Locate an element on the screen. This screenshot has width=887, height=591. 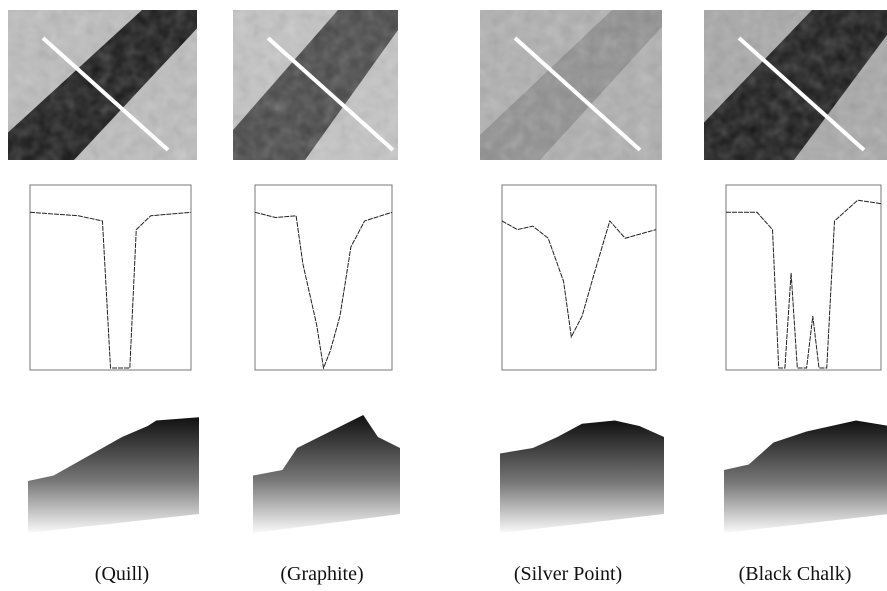
caption: (Silver Point) is located at coordinates (568, 574).